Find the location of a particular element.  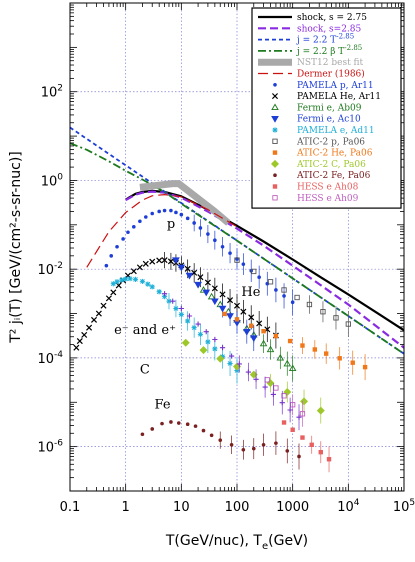

legend-label: NST12 best fit is located at coordinates (330, 63).